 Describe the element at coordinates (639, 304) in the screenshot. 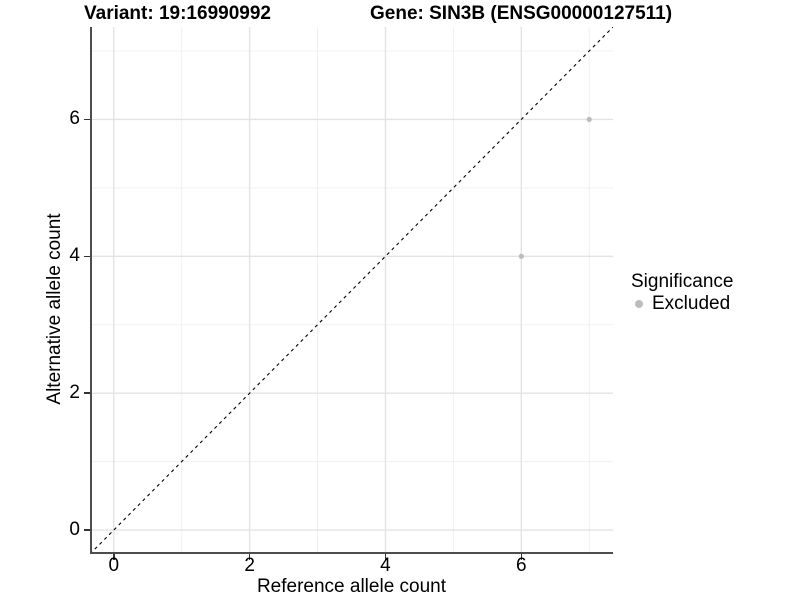

I see `excluded-point-icon` at that location.